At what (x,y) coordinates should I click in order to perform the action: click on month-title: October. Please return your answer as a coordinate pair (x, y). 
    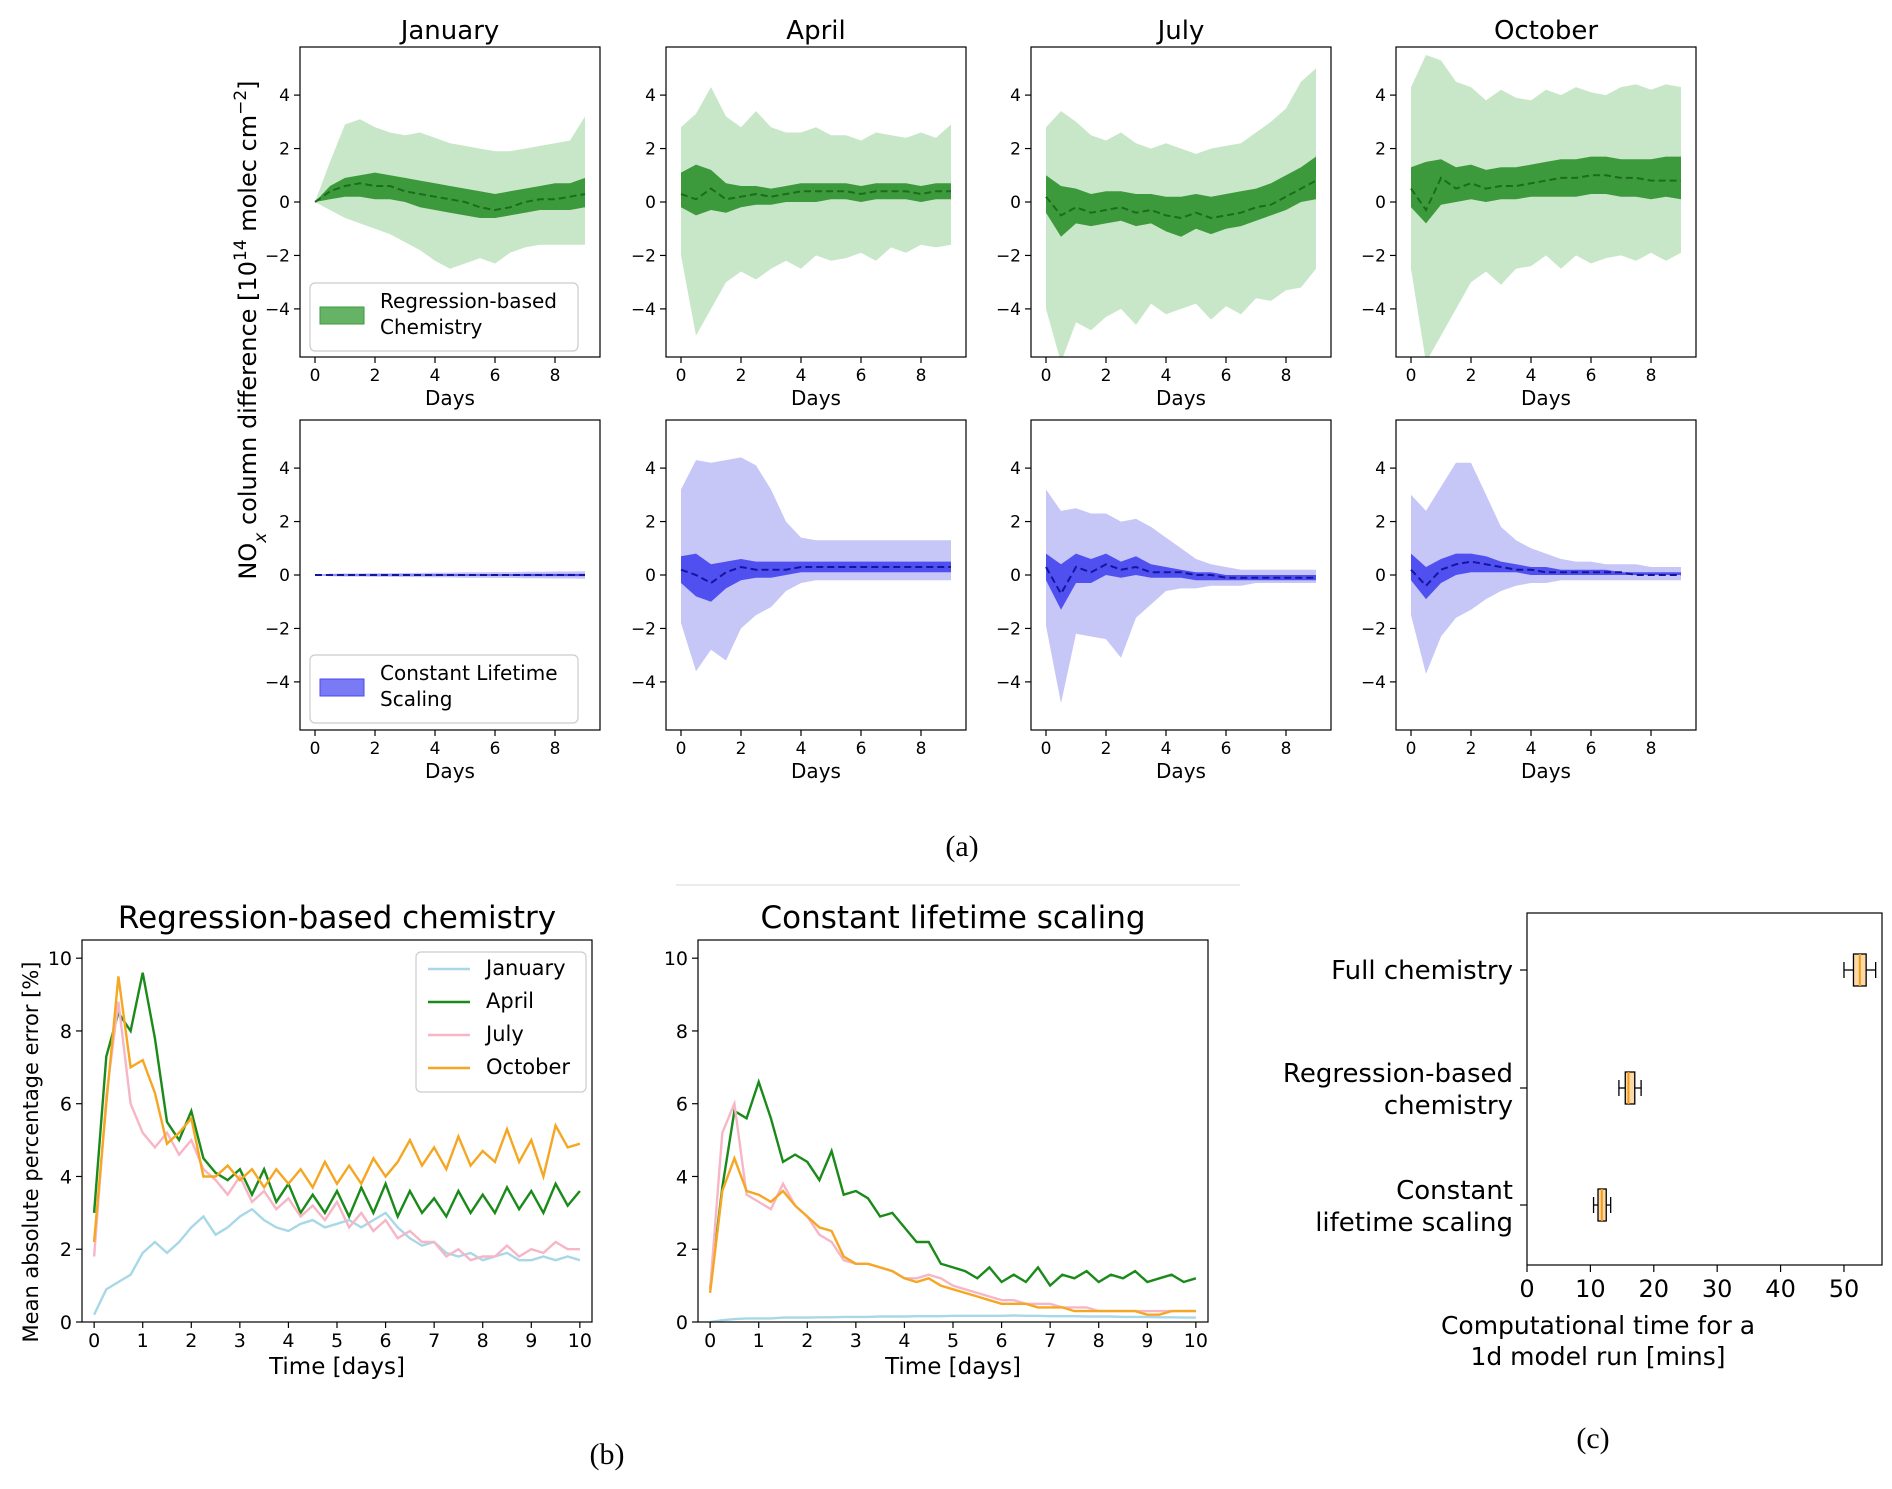
    Looking at the image, I should click on (1546, 31).